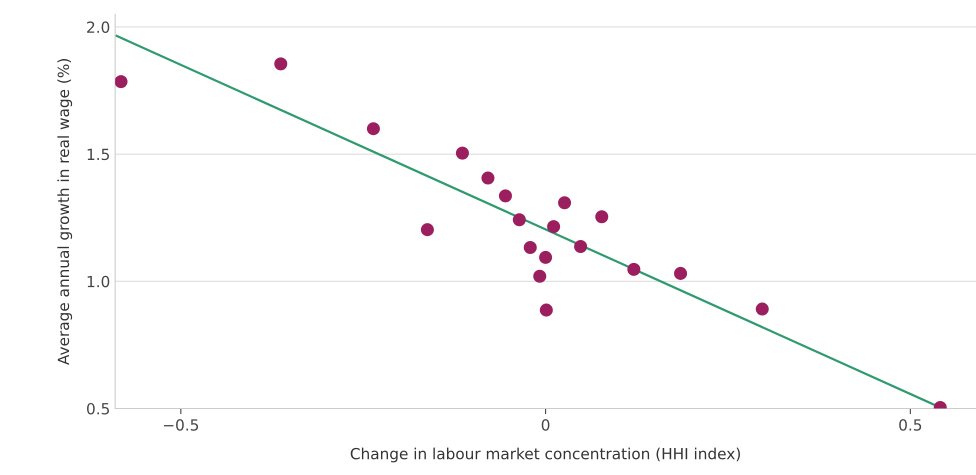 The image size is (976, 475). What do you see at coordinates (546, 425) in the screenshot?
I see `x-tick-label: 0` at bounding box center [546, 425].